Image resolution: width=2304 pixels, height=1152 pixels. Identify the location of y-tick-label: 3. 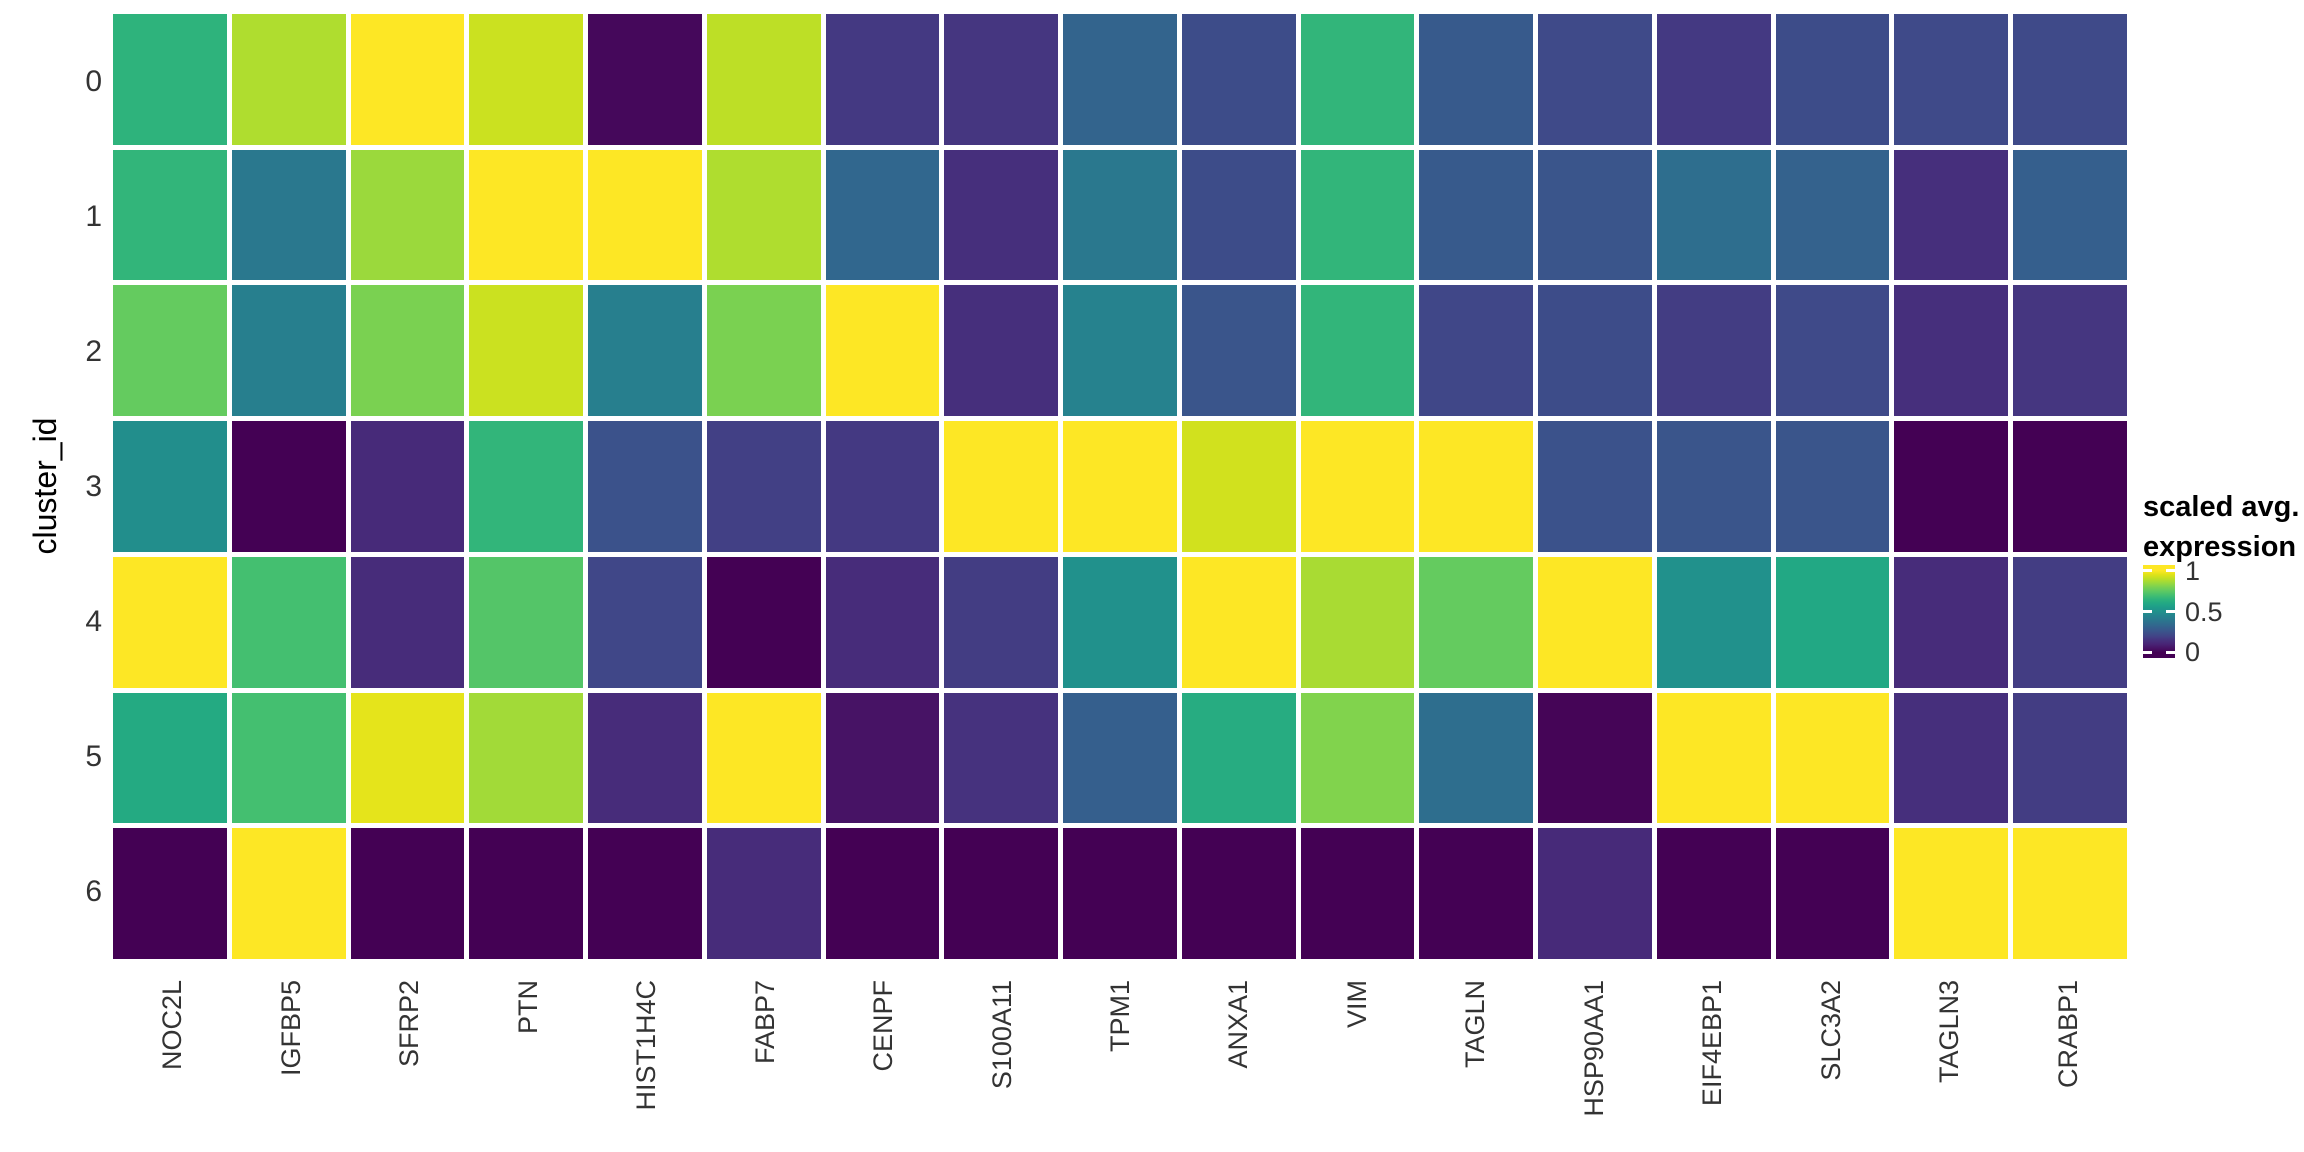
(93, 486).